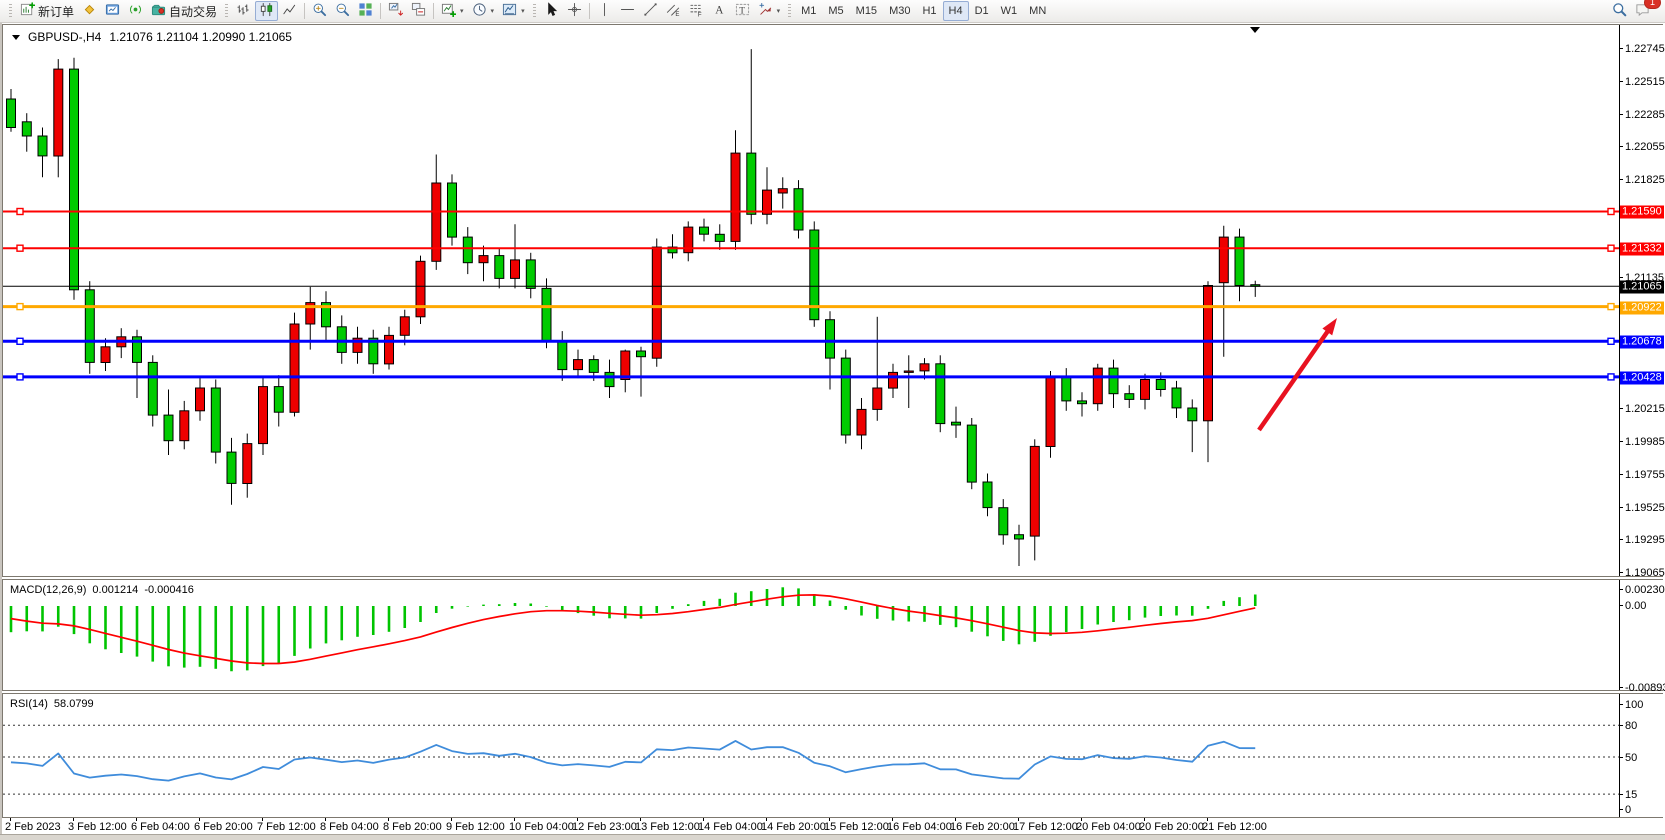  I want to click on templates-button: ▾, so click(513, 11).